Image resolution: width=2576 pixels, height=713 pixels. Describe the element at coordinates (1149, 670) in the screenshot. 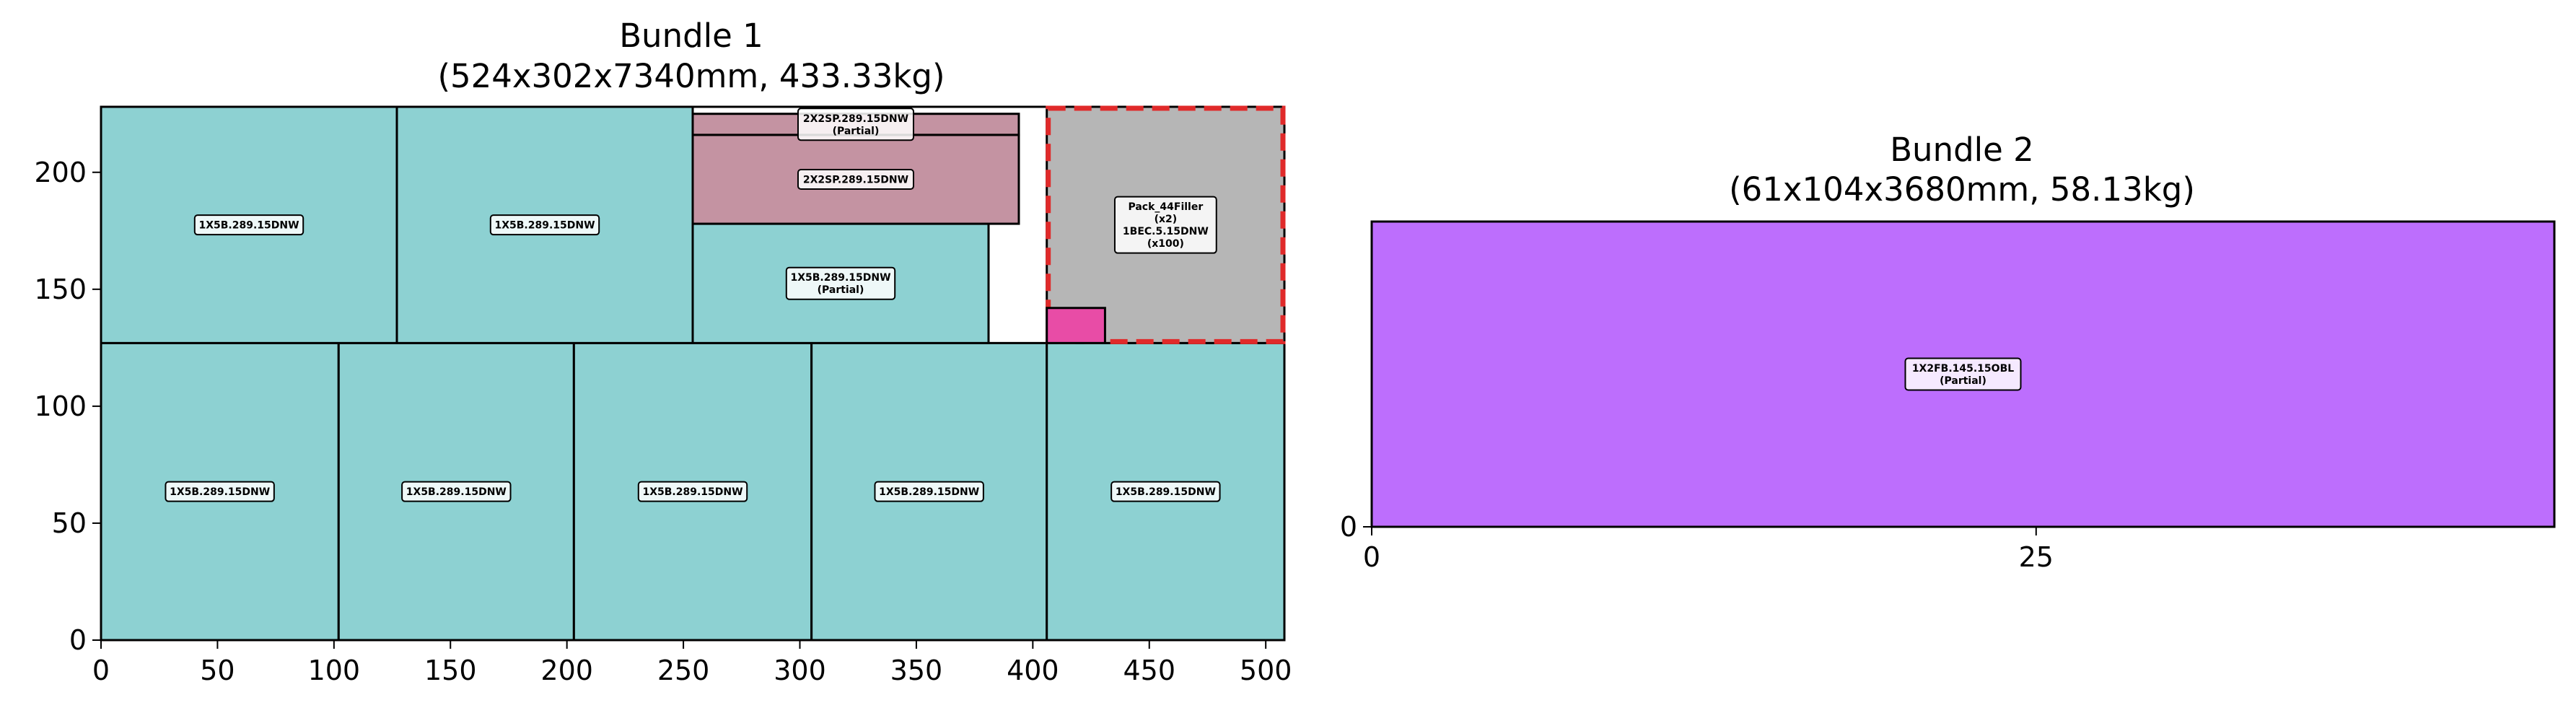

I see `x-tick-label: 450` at that location.